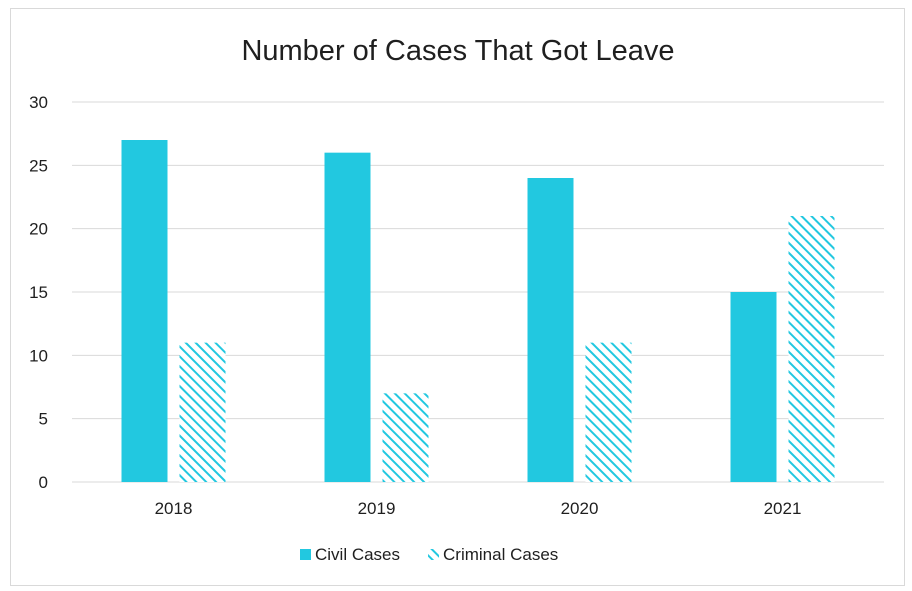  I want to click on y-tick-label: 5, so click(43, 419).